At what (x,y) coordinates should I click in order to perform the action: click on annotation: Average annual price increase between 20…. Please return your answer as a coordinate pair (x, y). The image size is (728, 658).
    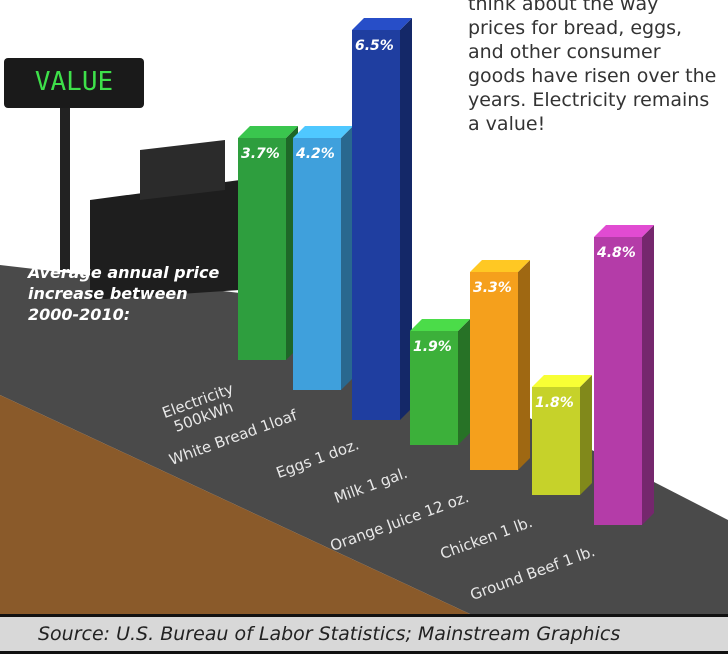
    Looking at the image, I should click on (124, 293).